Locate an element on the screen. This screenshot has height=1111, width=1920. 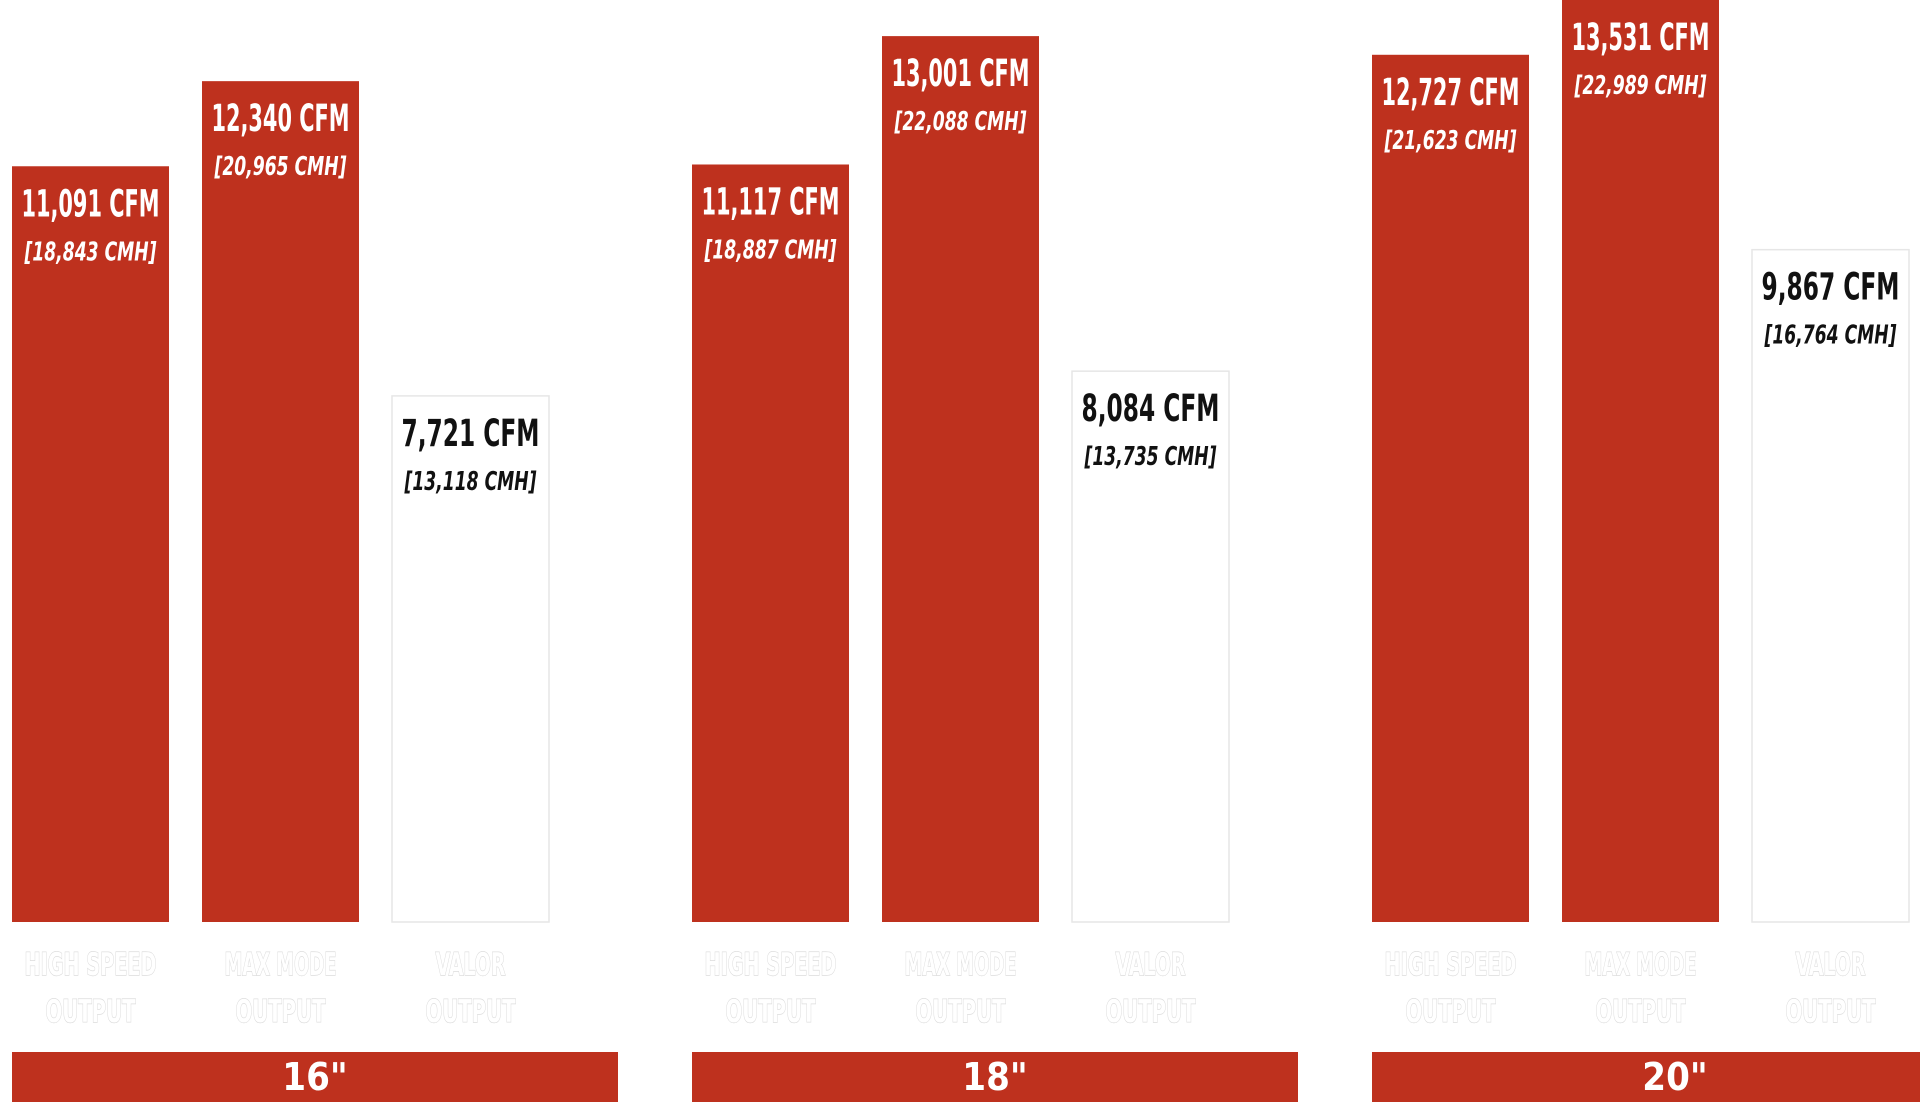
group-label: 16" is located at coordinates (314, 1077).